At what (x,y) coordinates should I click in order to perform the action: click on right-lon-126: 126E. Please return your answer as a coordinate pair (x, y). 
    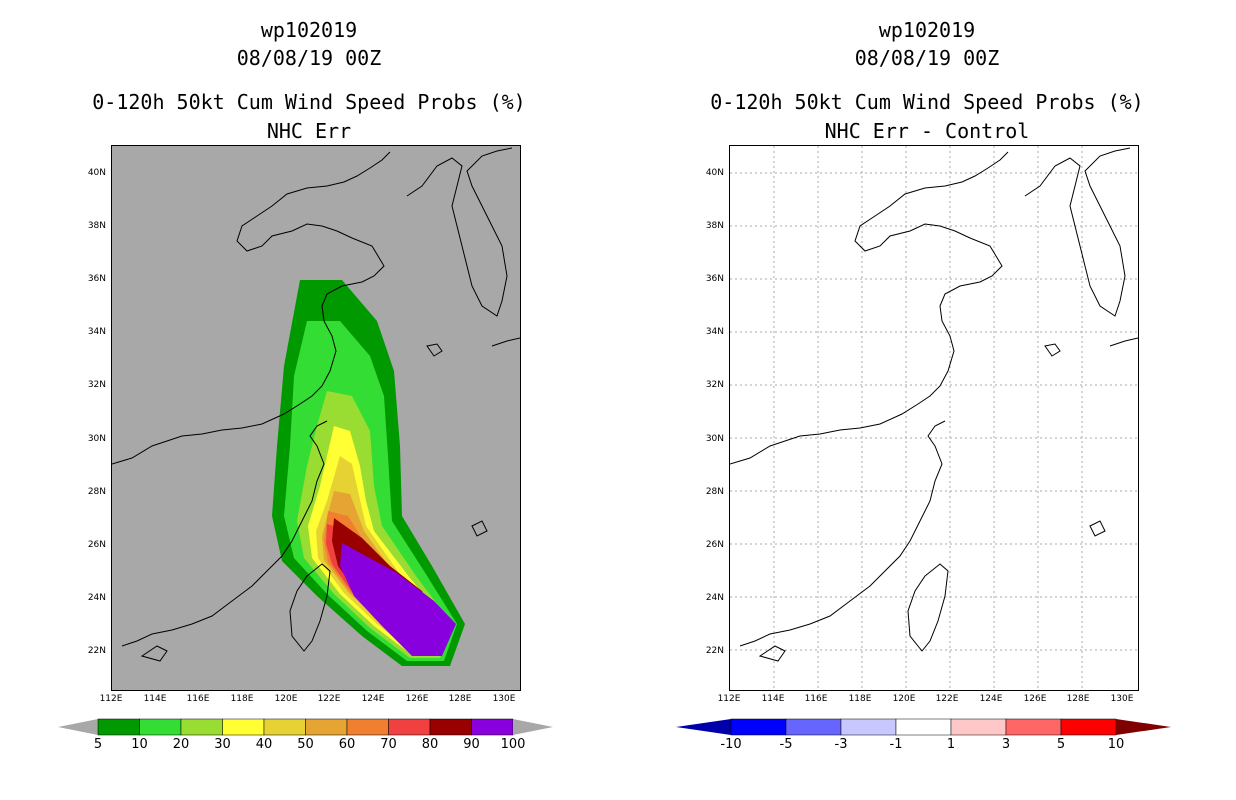
    Looking at the image, I should click on (1035, 699).